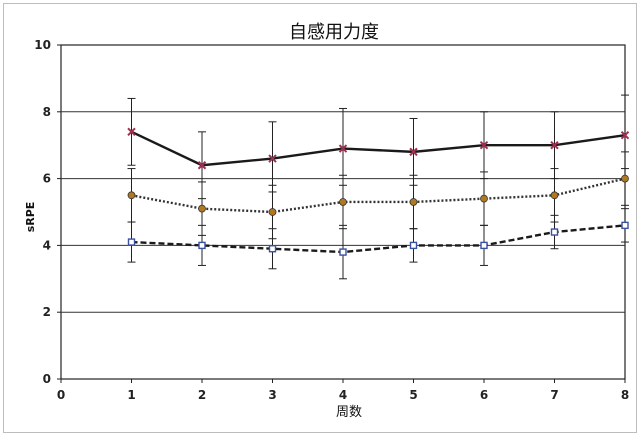  I want to click on x-tick-label: 7, so click(554, 395).